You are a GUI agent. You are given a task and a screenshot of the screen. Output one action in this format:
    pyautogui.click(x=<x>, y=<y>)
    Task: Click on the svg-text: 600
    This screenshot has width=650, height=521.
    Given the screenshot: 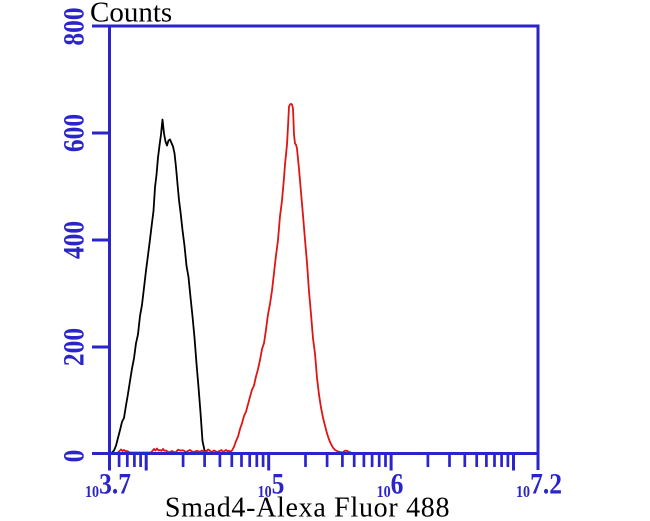 What is the action you would take?
    pyautogui.click(x=73, y=133)
    